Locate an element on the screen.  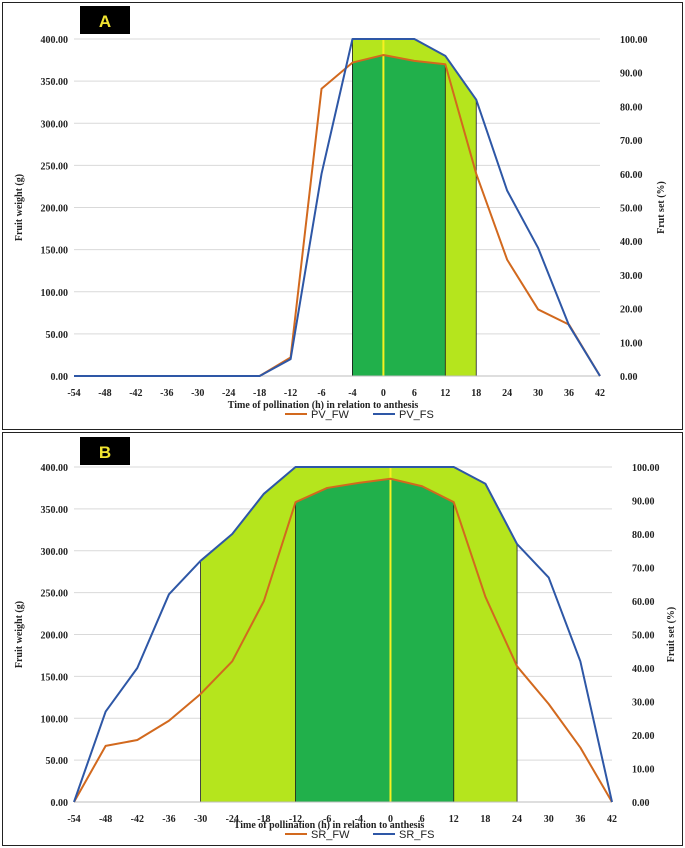
panel-a-x-tick-label: -4 is located at coordinates (352, 393).